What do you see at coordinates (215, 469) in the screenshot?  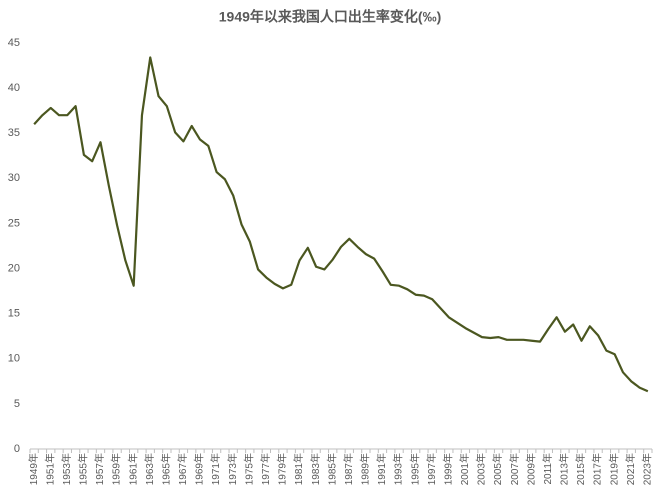 I see `x-tick-label: 1971年` at bounding box center [215, 469].